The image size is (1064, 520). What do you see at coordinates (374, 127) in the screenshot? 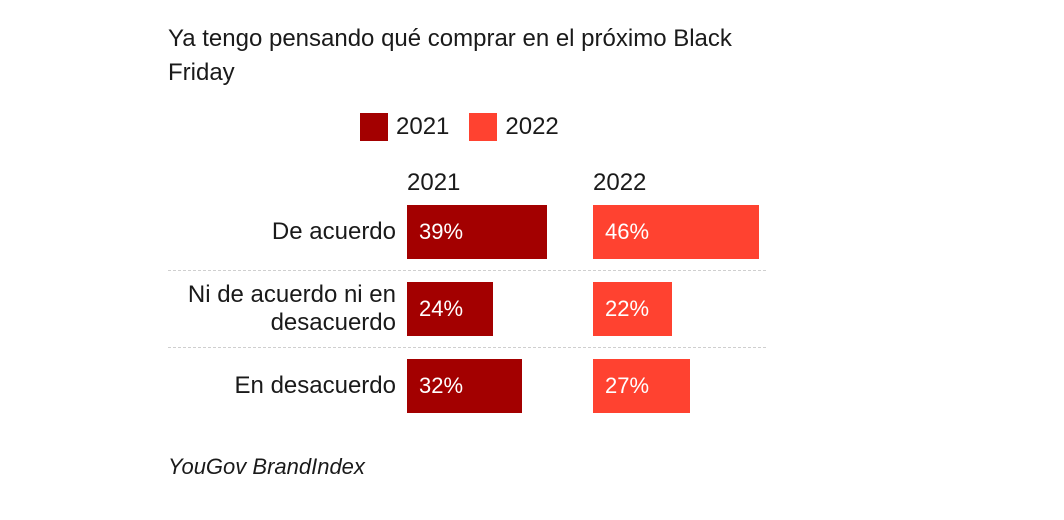
I see `legend-swatch-2021` at bounding box center [374, 127].